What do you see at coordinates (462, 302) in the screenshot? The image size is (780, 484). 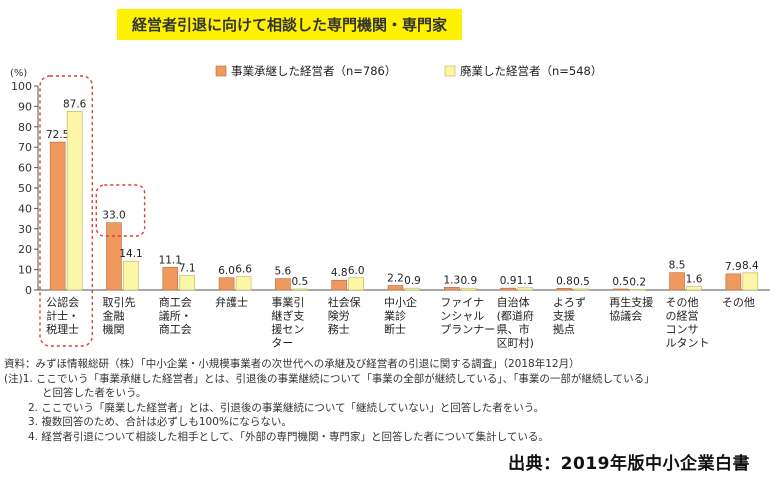 I see `category-label: ファイナ` at bounding box center [462, 302].